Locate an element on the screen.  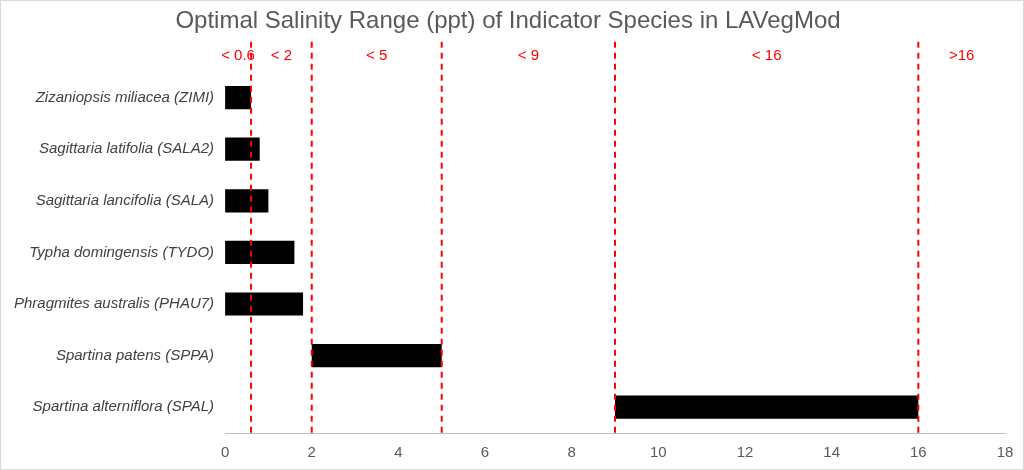
x-tick-label: 6 is located at coordinates (485, 452).